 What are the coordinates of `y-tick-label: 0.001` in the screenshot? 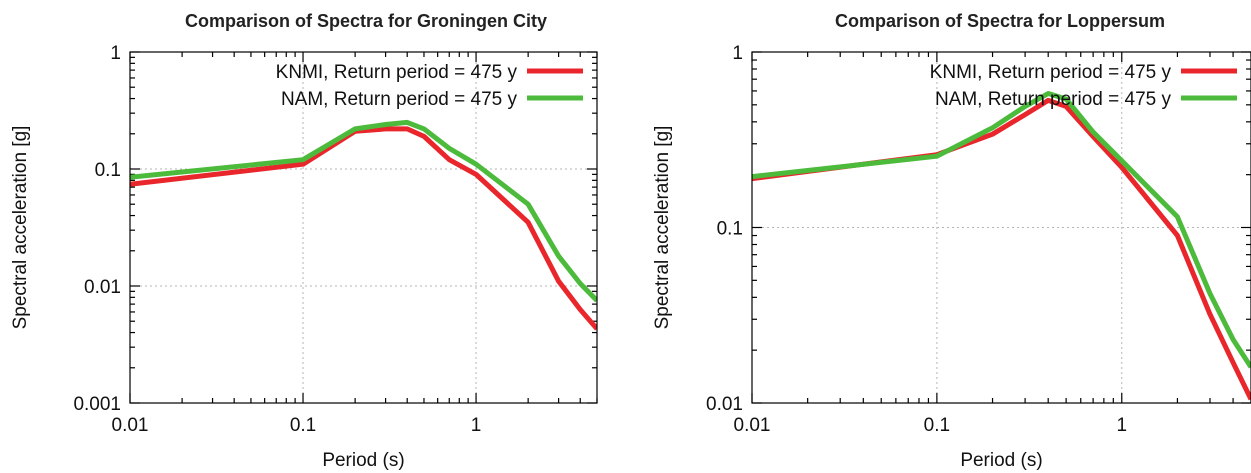 It's located at (97, 404).